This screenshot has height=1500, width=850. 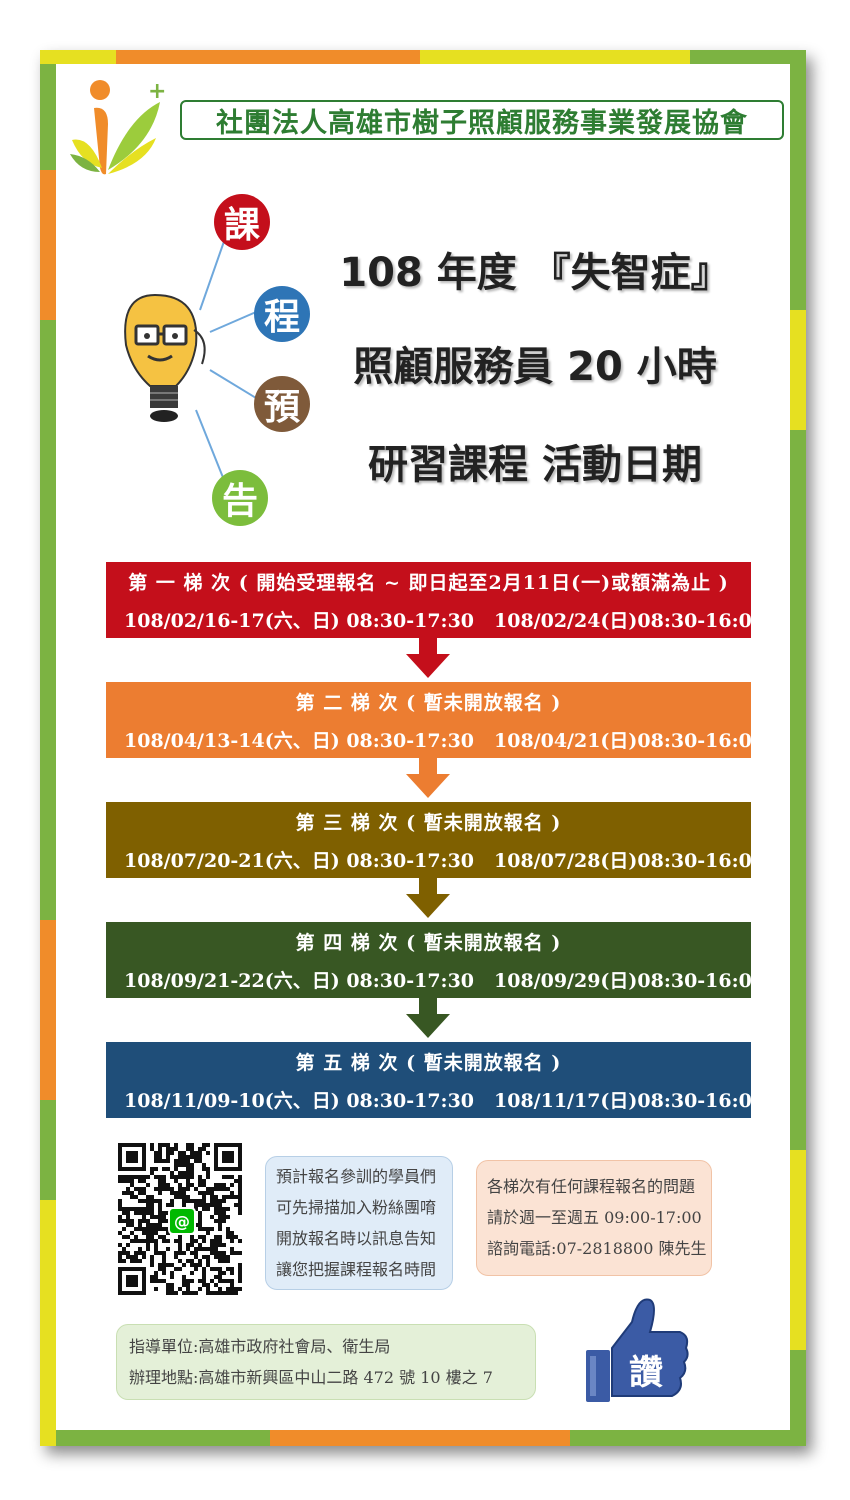 I want to click on frame-accent-orange, so click(x=48, y=1010).